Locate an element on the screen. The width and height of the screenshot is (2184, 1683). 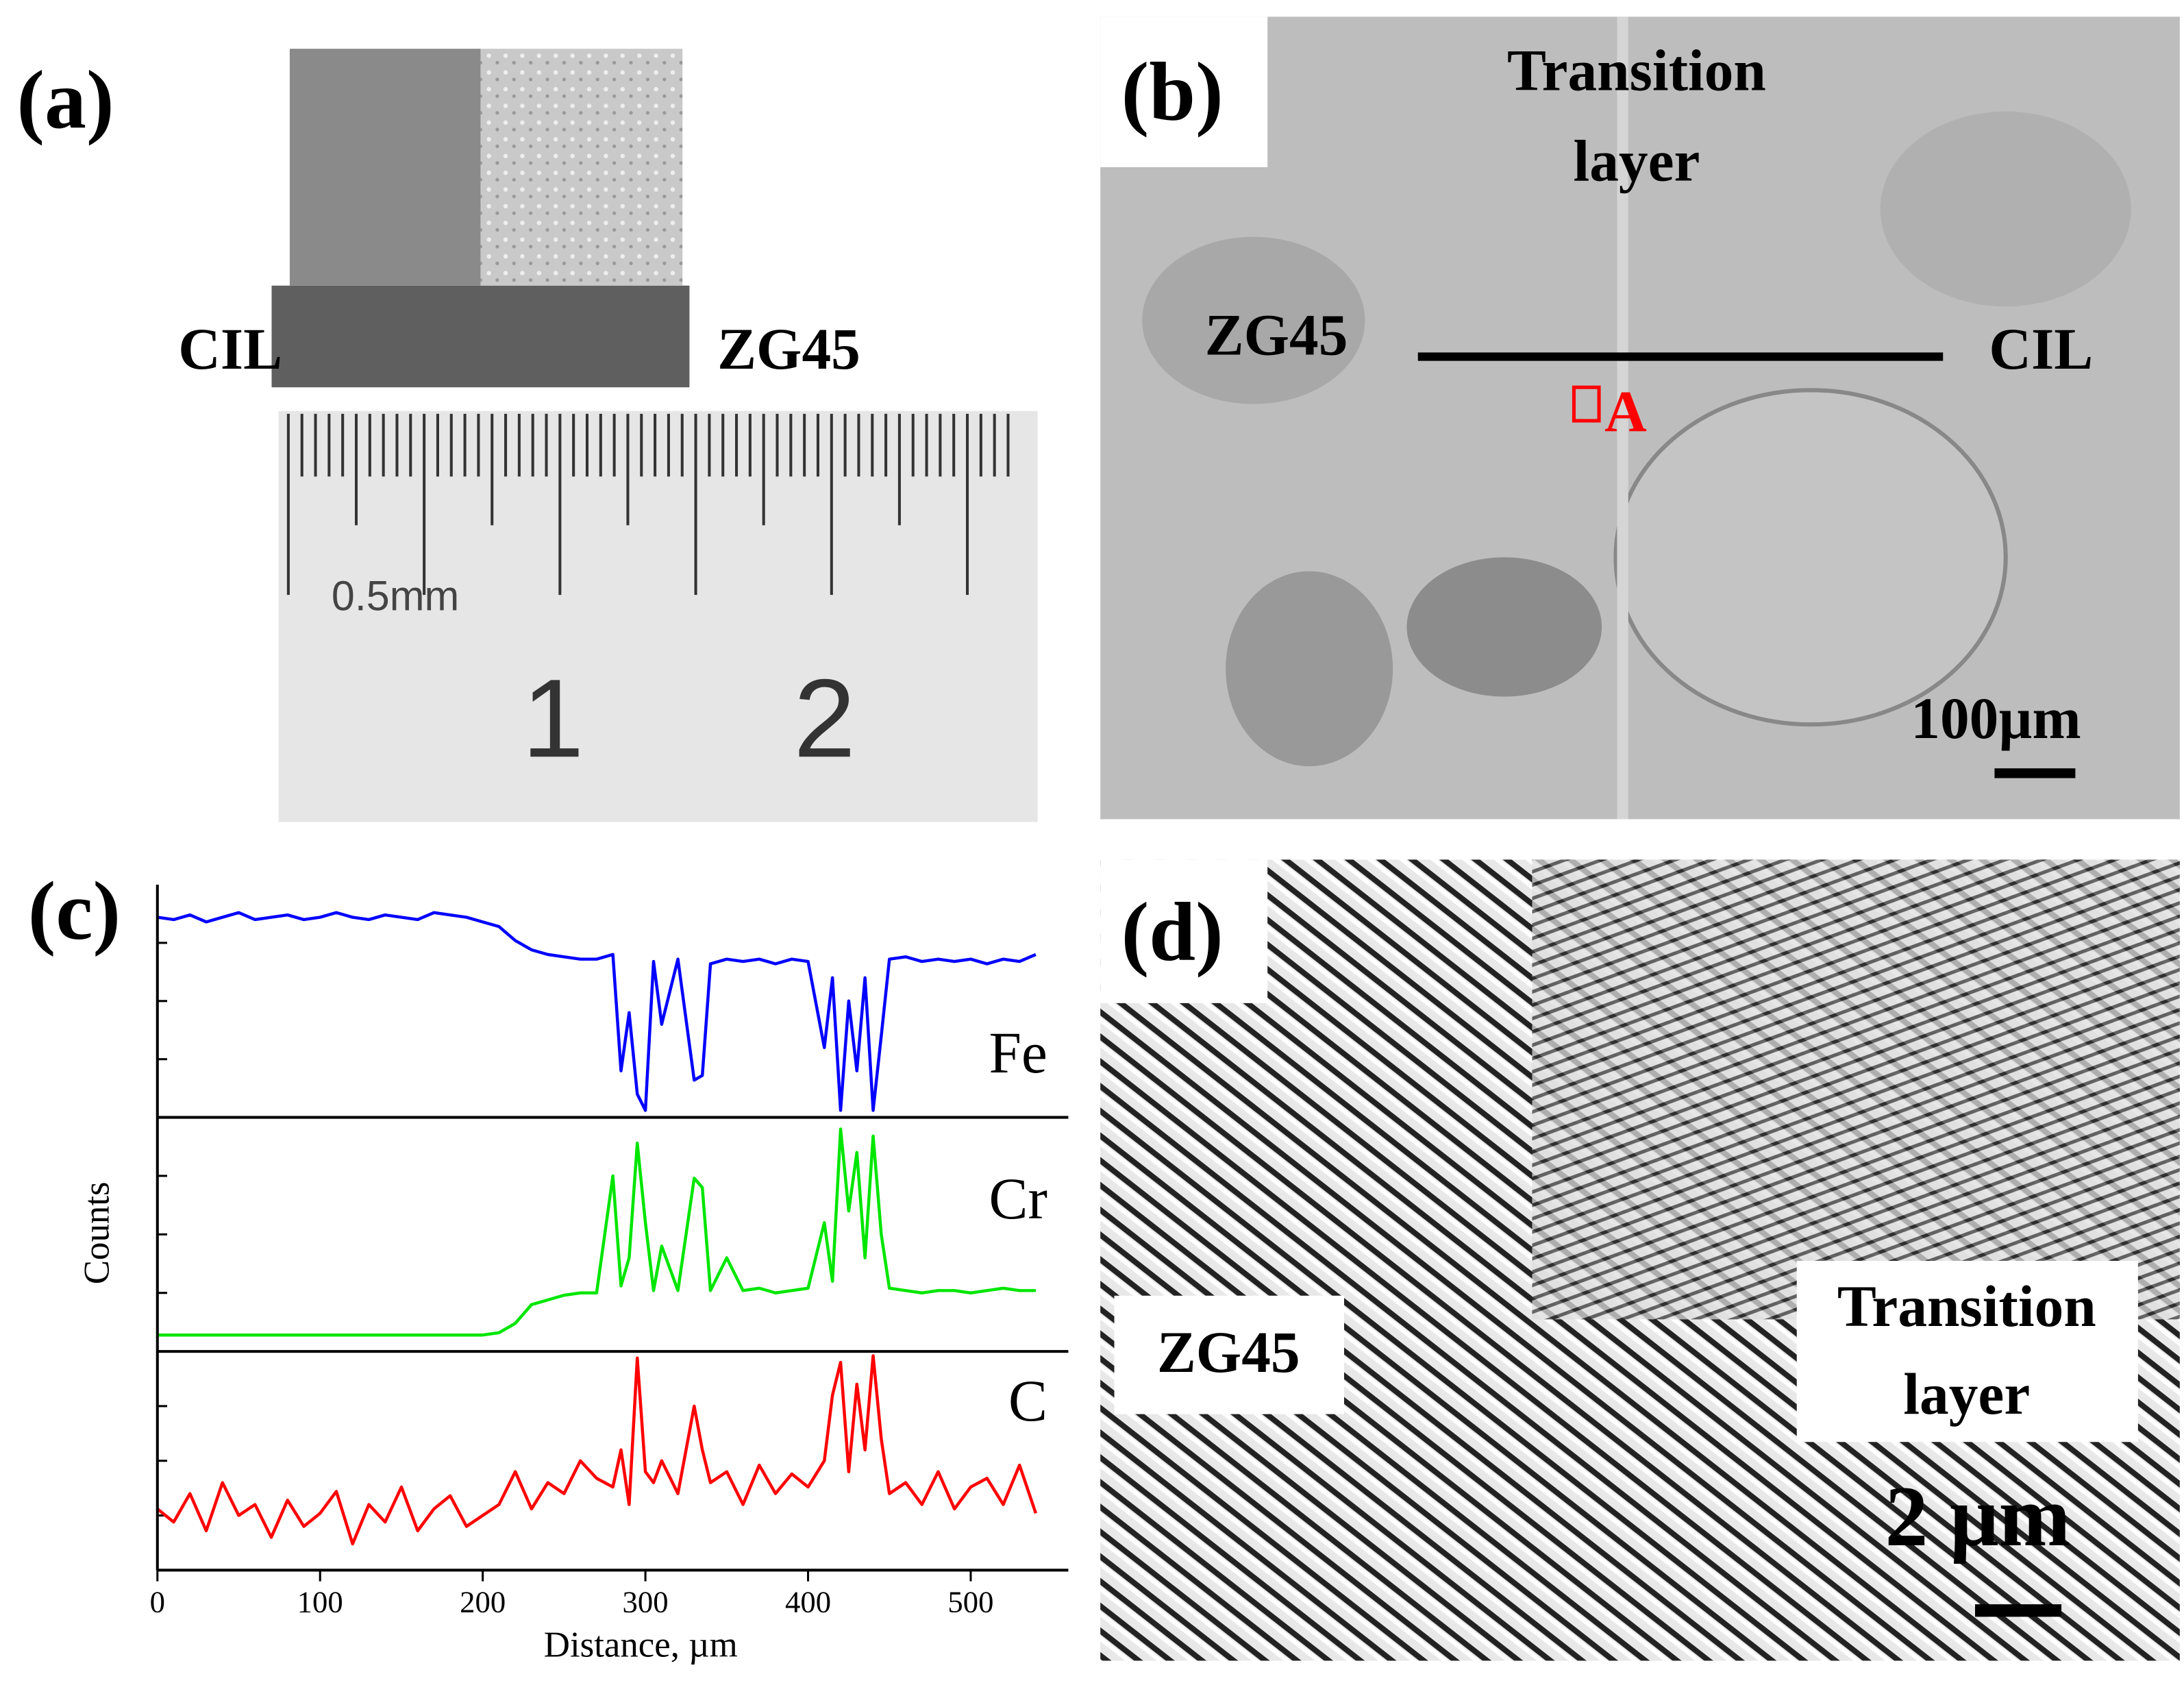
x-tick-label: 200 is located at coordinates (483, 1602).